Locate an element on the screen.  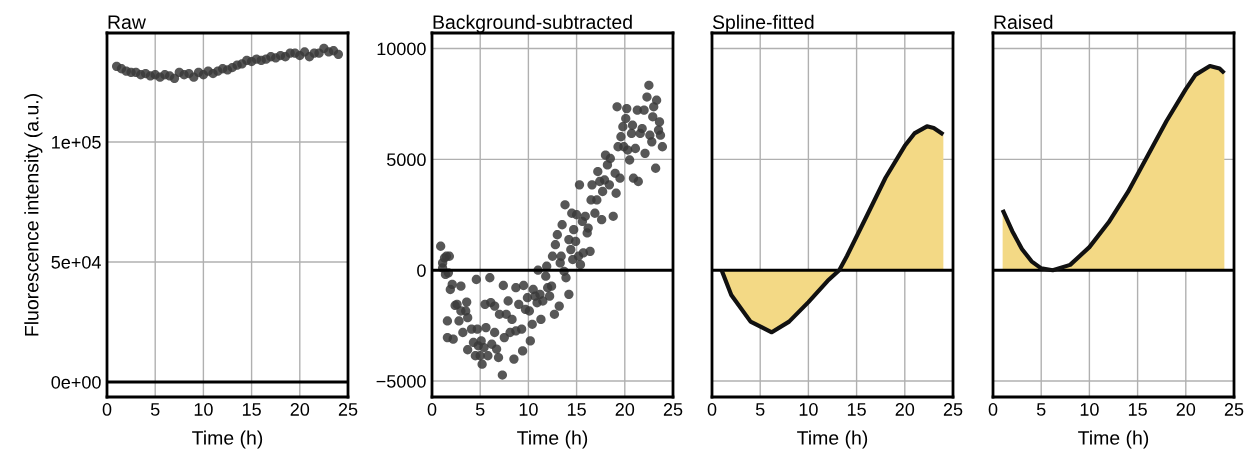
y-axis-title: Fluorescence intensity (a.u.) is located at coordinates (33, 215).